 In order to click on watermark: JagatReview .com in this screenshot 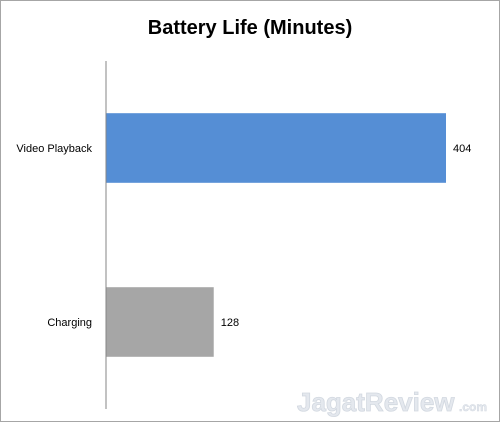, I will do `click(392, 402)`.